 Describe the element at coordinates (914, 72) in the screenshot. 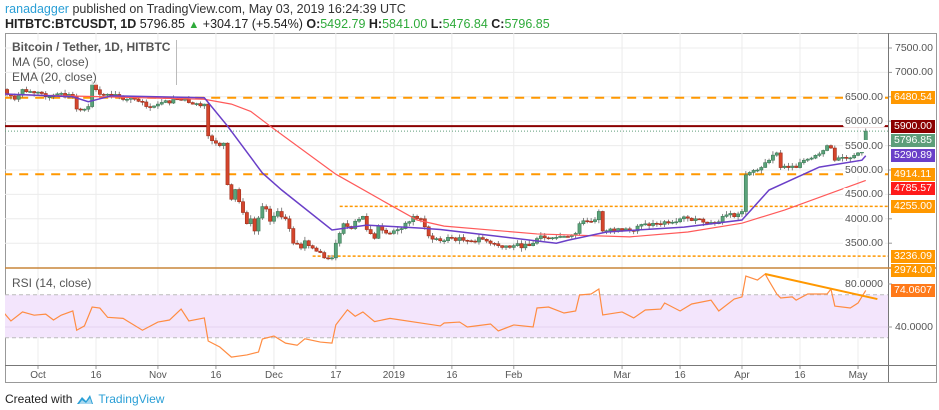

I see `price-axis-label: 7000.00` at that location.